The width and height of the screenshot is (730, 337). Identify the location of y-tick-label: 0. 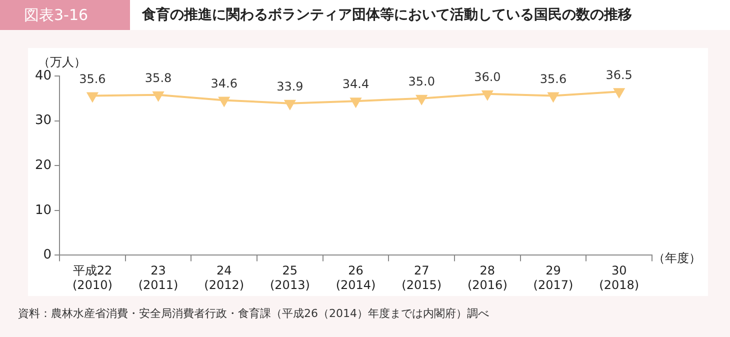
(47, 255).